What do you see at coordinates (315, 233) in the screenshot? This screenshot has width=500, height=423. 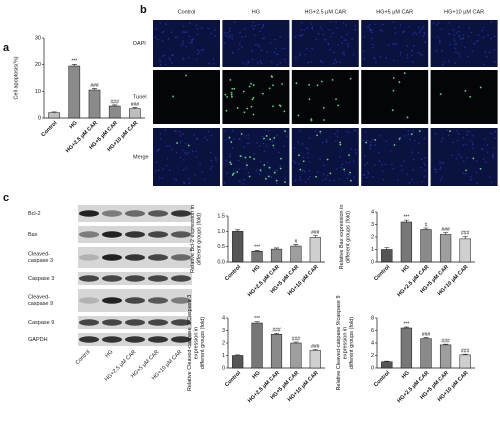 I see `significance: ###` at bounding box center [315, 233].